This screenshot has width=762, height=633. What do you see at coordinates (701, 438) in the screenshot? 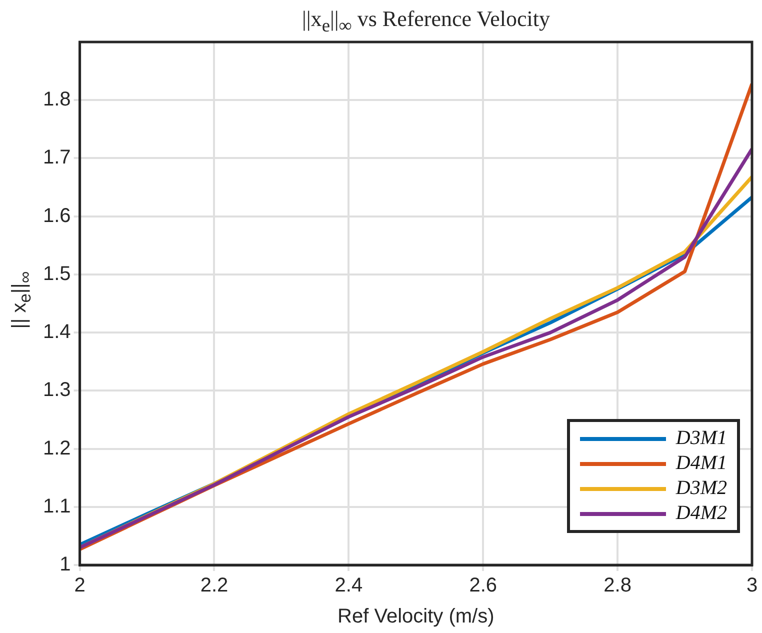
I see `legend-label: D3M1` at bounding box center [701, 438].